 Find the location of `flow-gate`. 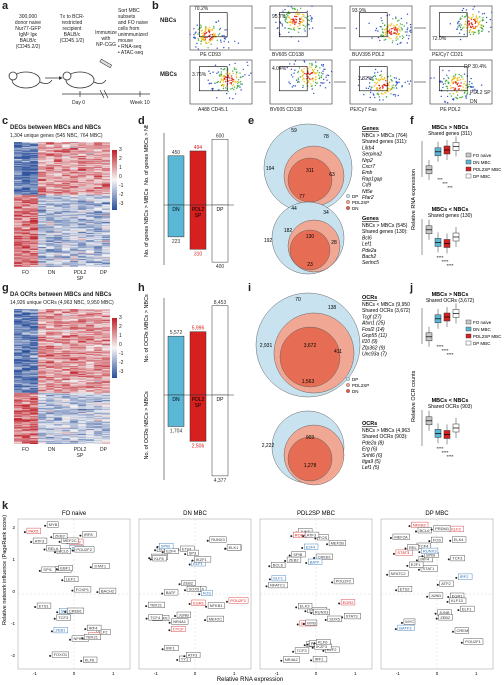

flow-gate is located at coordinates (213, 25).